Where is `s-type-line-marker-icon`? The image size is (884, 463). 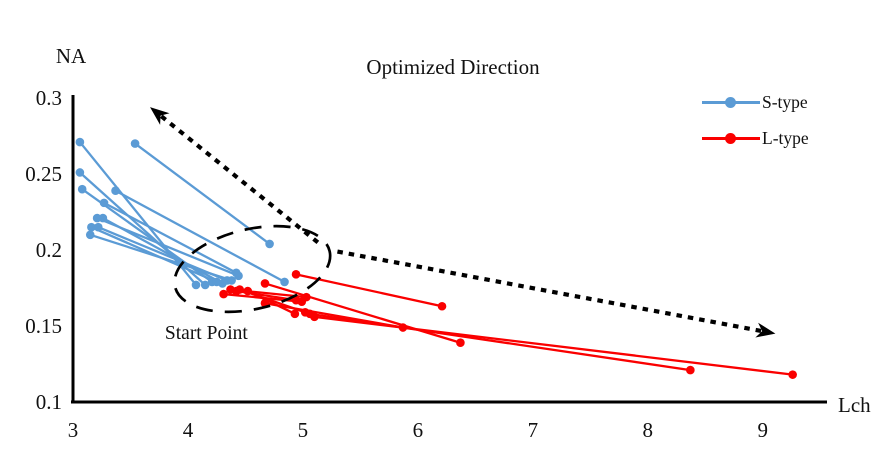
s-type-line-marker-icon is located at coordinates (731, 102).